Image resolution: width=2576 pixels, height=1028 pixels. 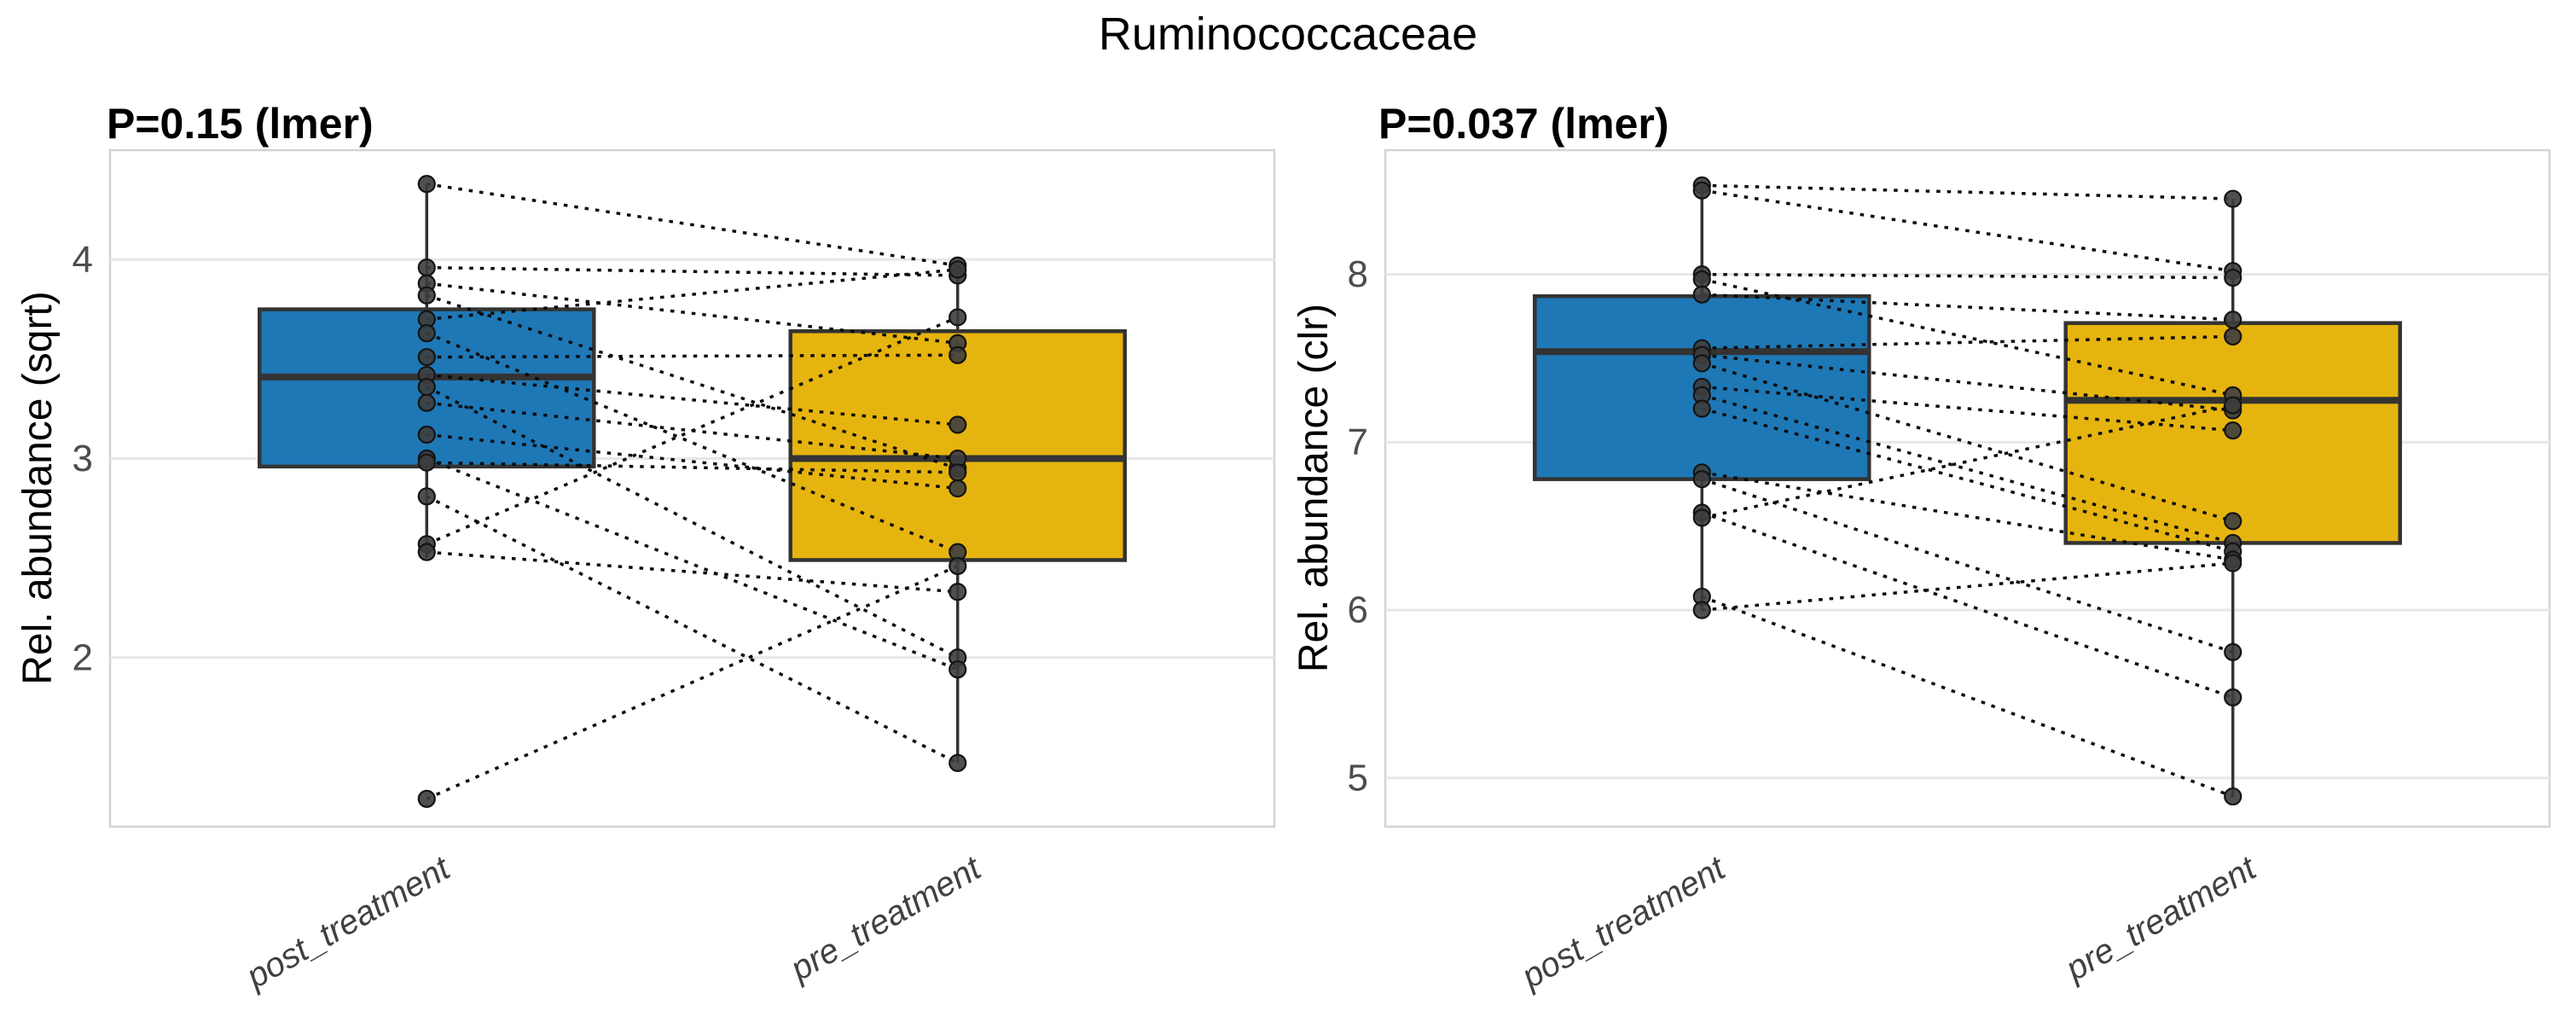 I want to click on y-tick-label: 6, so click(x=1358, y=610).